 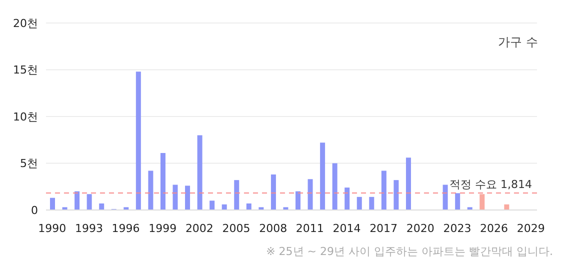 I want to click on x-tick-label: 2014, so click(x=346, y=228).